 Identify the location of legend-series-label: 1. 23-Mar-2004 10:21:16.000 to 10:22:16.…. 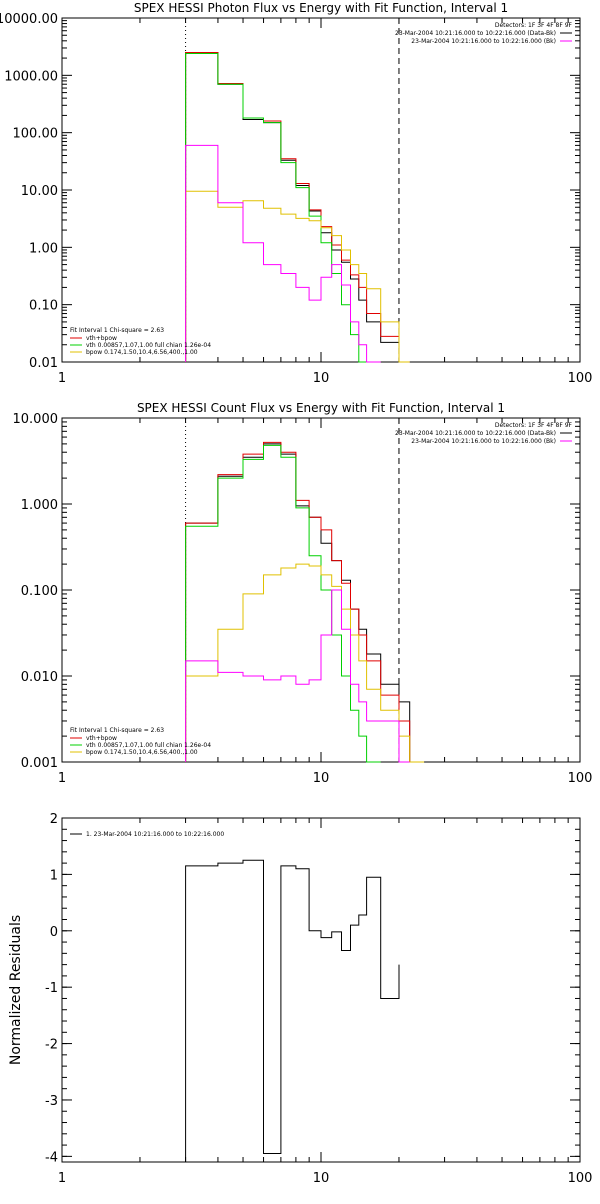
(155, 834).